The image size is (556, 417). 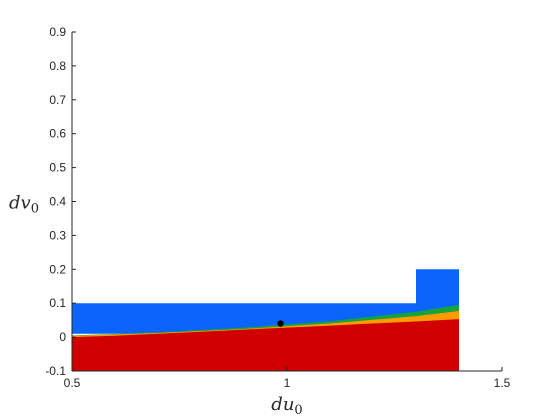 What do you see at coordinates (72, 383) in the screenshot?
I see `x-tick-label: 0.5` at bounding box center [72, 383].